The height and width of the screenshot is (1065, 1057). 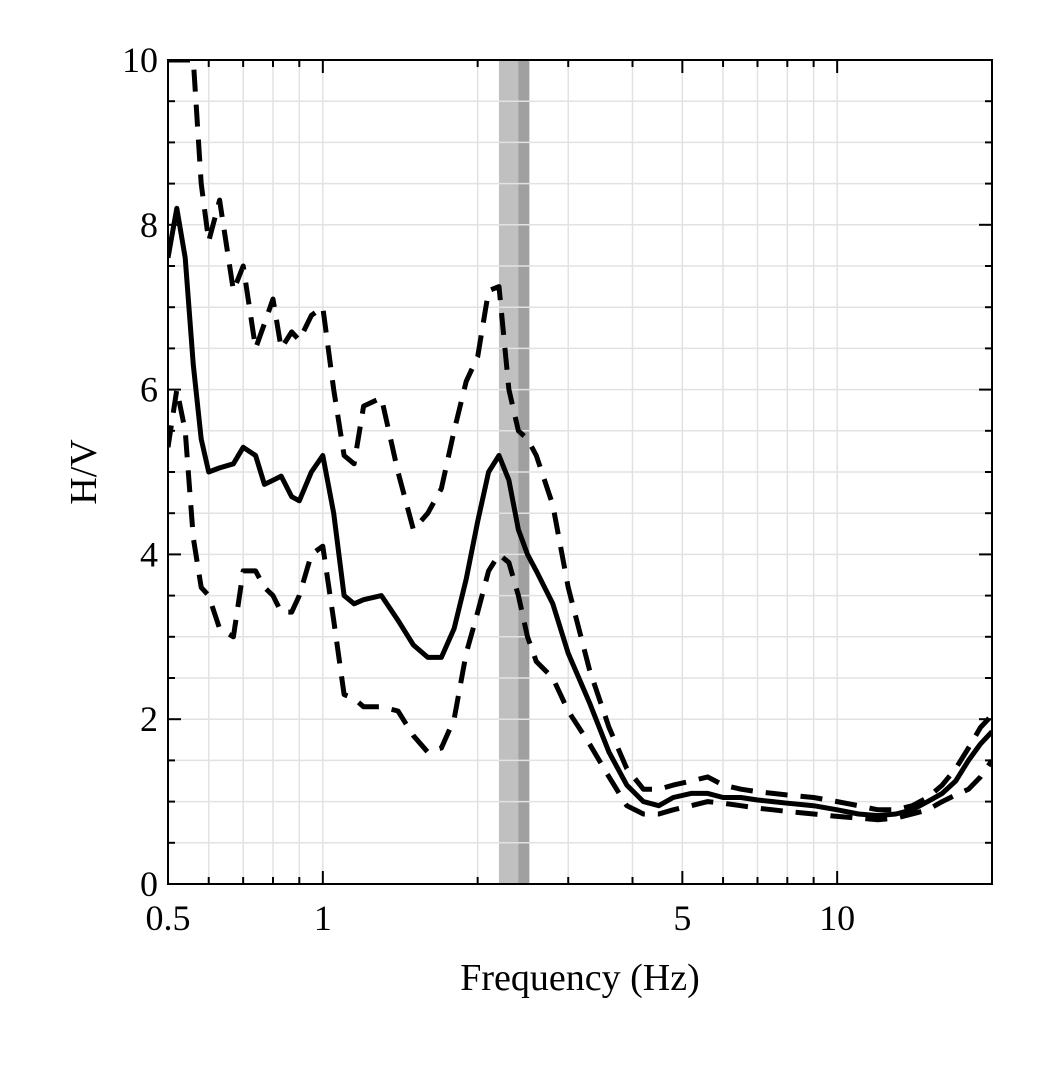 What do you see at coordinates (140, 60) in the screenshot?
I see `y-tick-label: 10` at bounding box center [140, 60].